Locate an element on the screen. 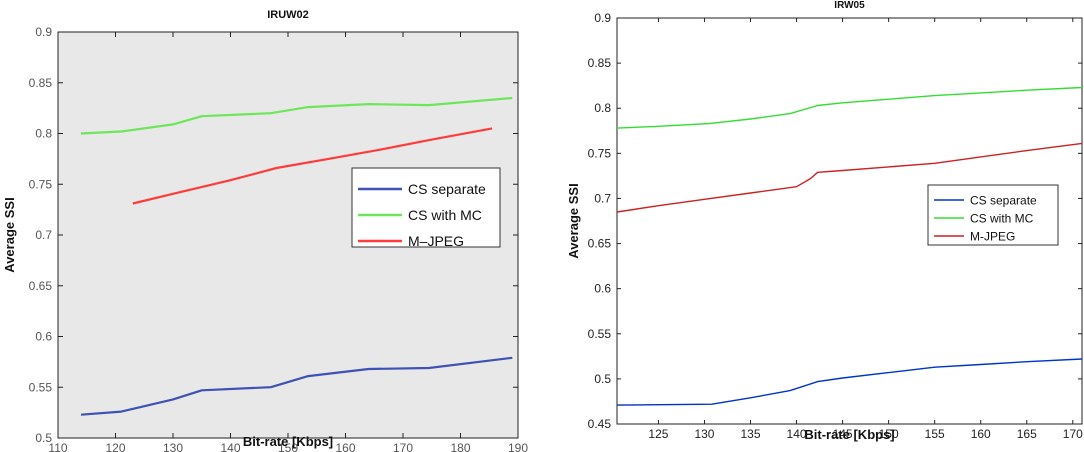  x-tick-label: 155 is located at coordinates (935, 434).